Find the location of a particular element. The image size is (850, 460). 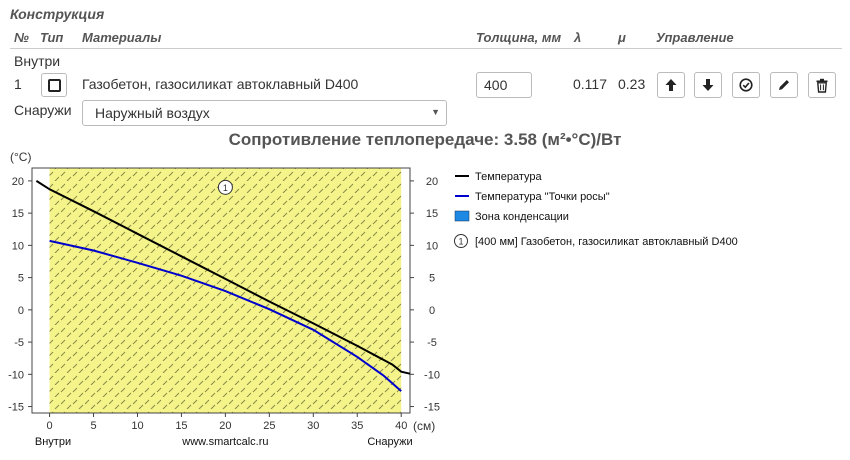

layer-lambda: 0.117 is located at coordinates (590, 84).